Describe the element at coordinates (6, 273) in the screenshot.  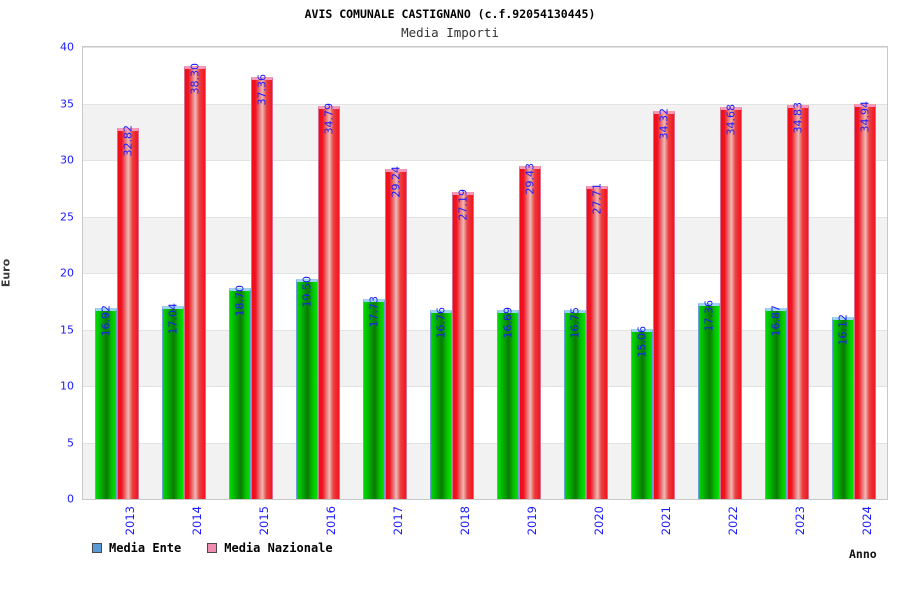
I see `y-axis-label: Euro` at that location.